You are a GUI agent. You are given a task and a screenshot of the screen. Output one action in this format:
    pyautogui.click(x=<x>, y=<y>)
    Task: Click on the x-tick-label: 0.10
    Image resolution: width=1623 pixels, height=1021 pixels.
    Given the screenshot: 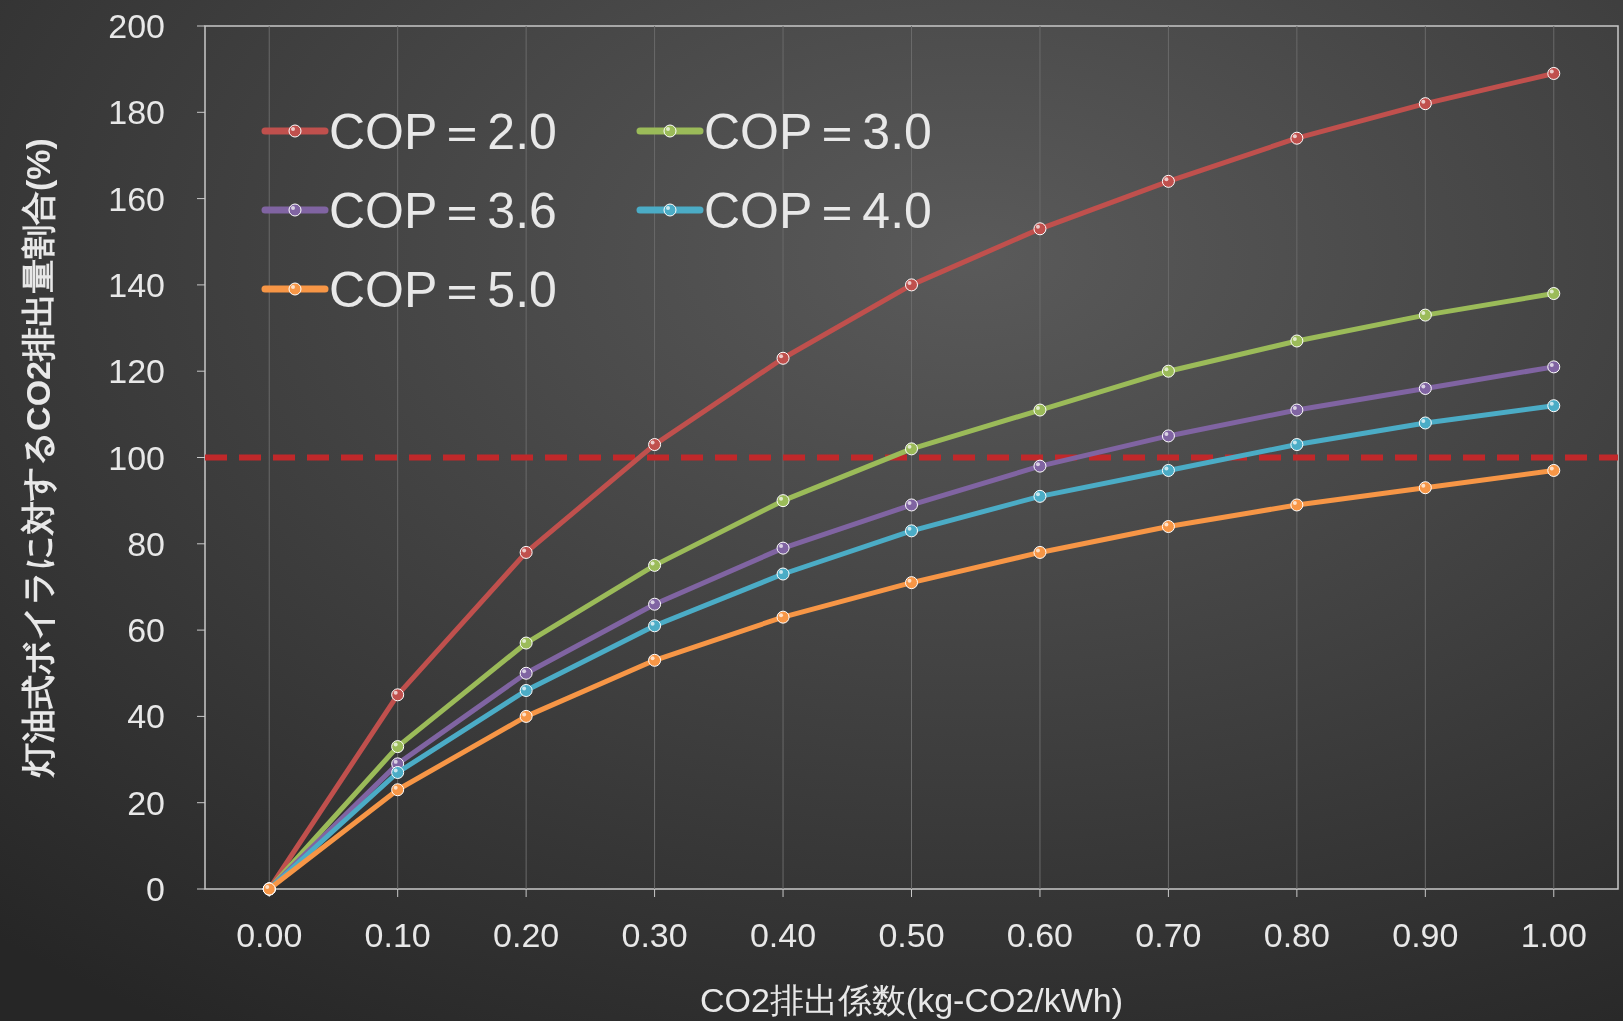 What is the action you would take?
    pyautogui.click(x=397, y=935)
    